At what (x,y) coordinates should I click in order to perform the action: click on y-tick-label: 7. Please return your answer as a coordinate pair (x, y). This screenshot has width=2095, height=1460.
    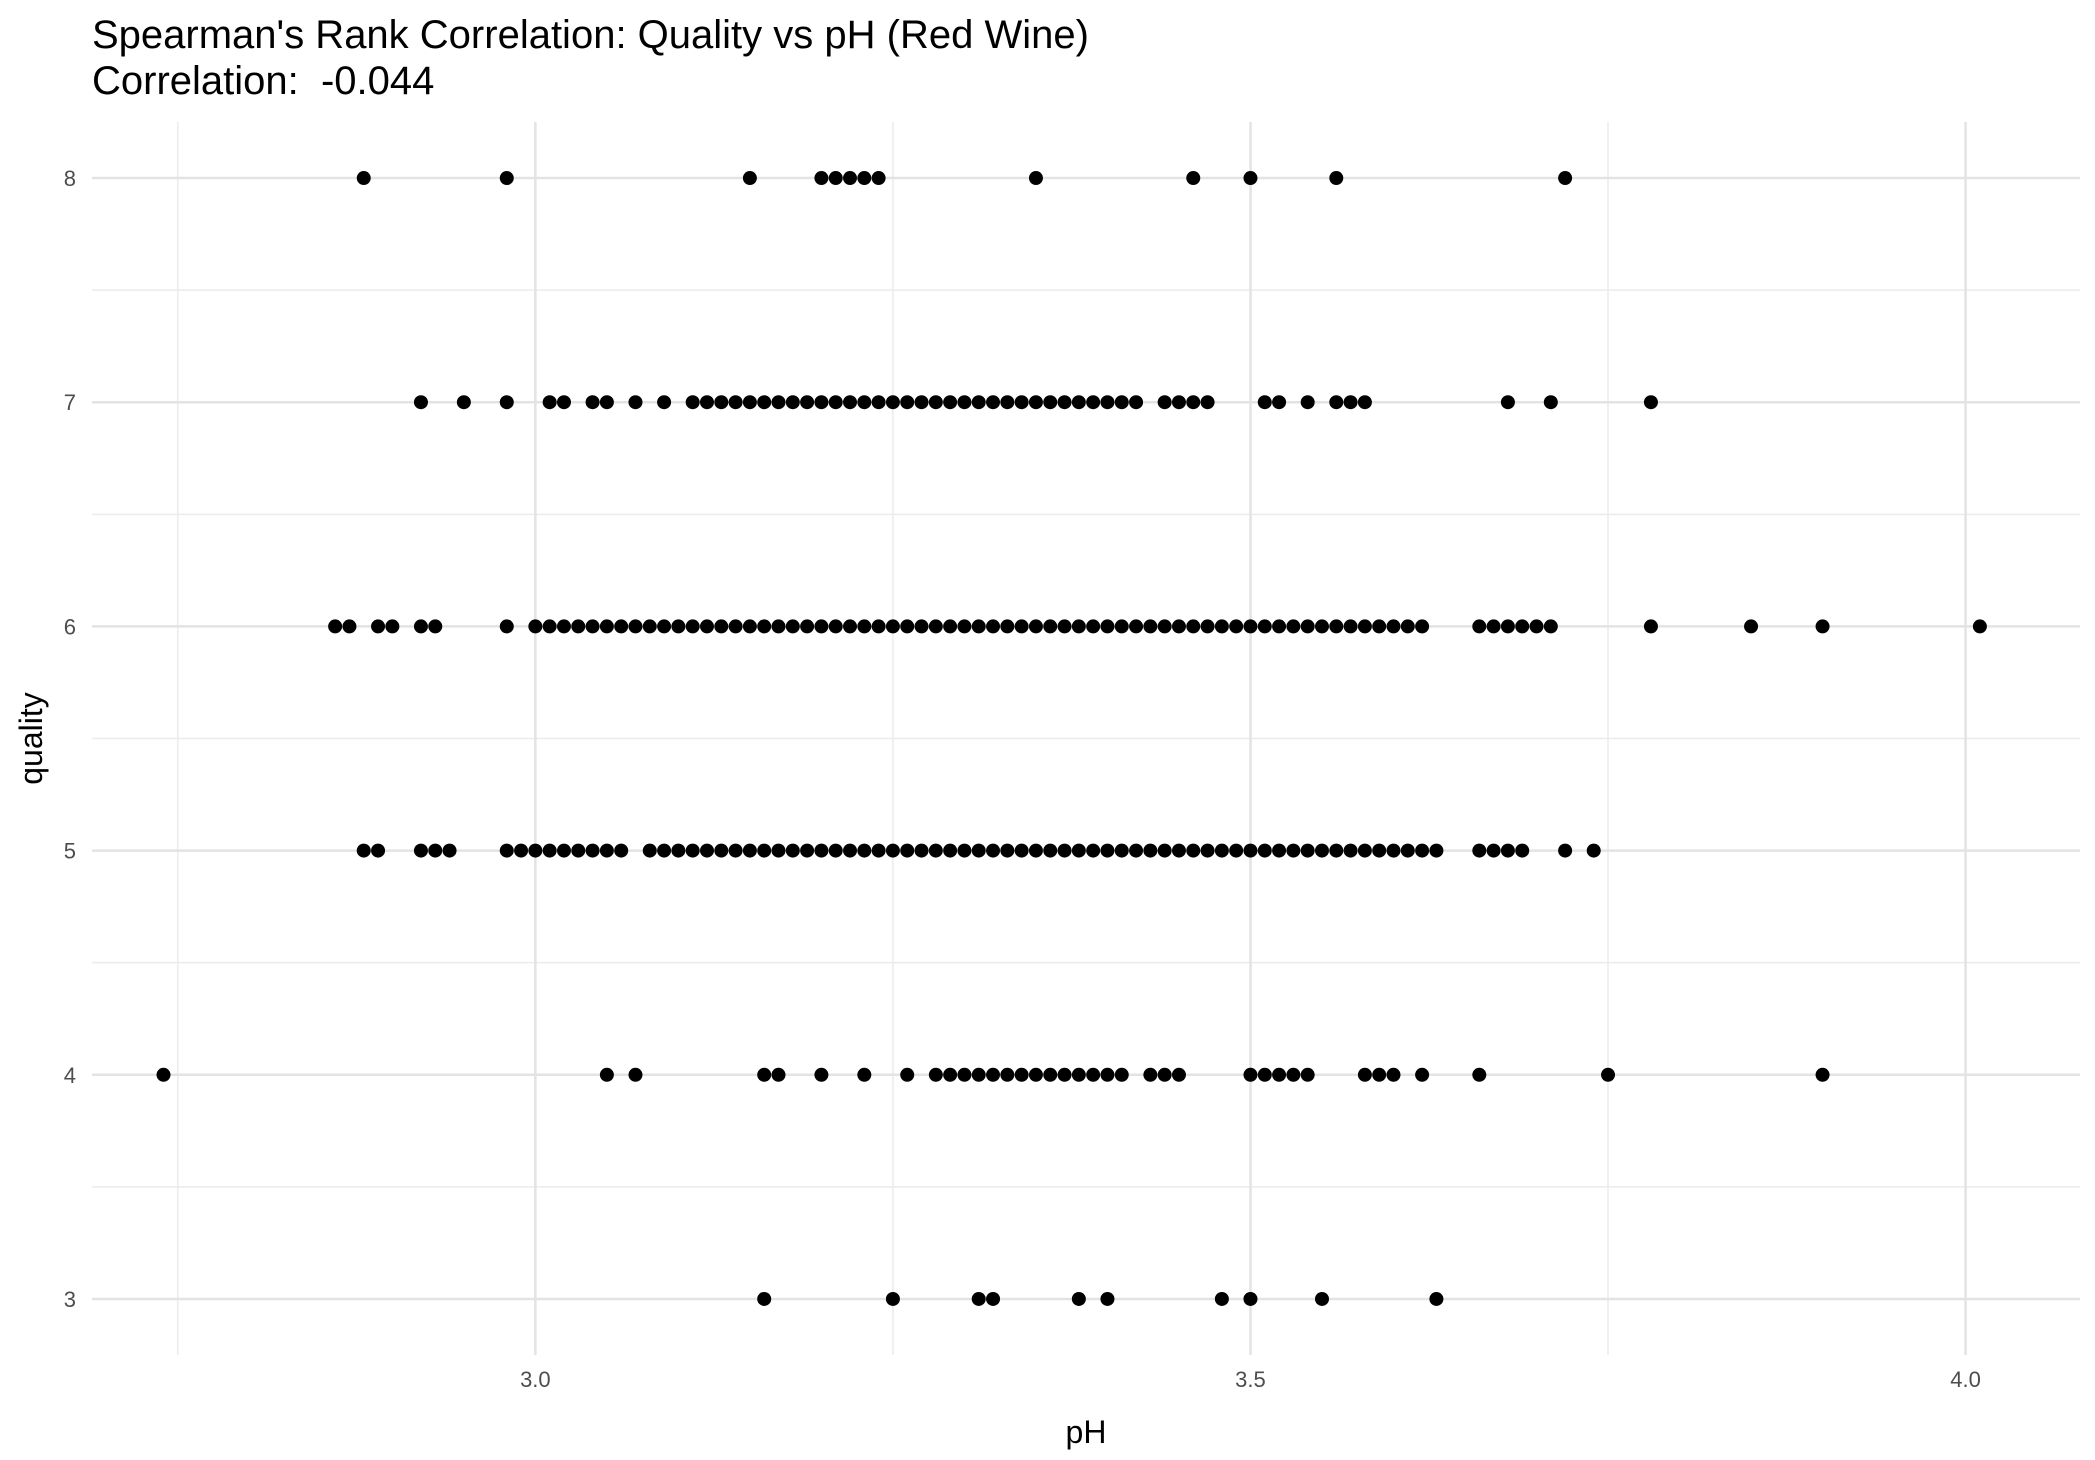
    Looking at the image, I should click on (70, 402).